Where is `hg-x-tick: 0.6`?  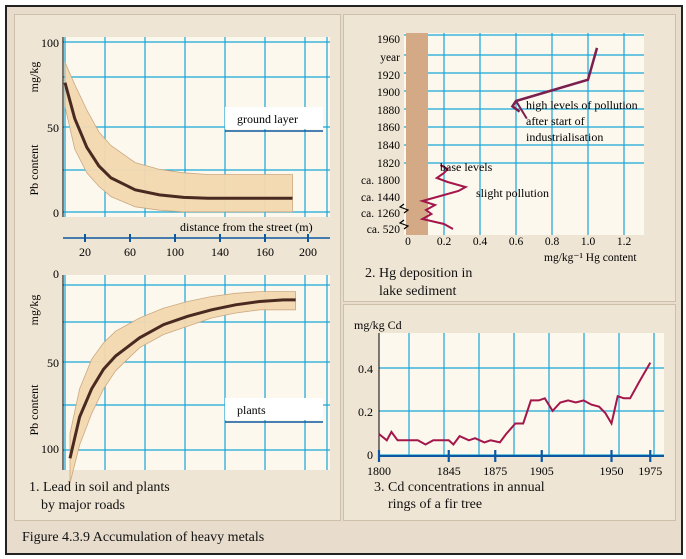 hg-x-tick: 0.6 is located at coordinates (516, 242).